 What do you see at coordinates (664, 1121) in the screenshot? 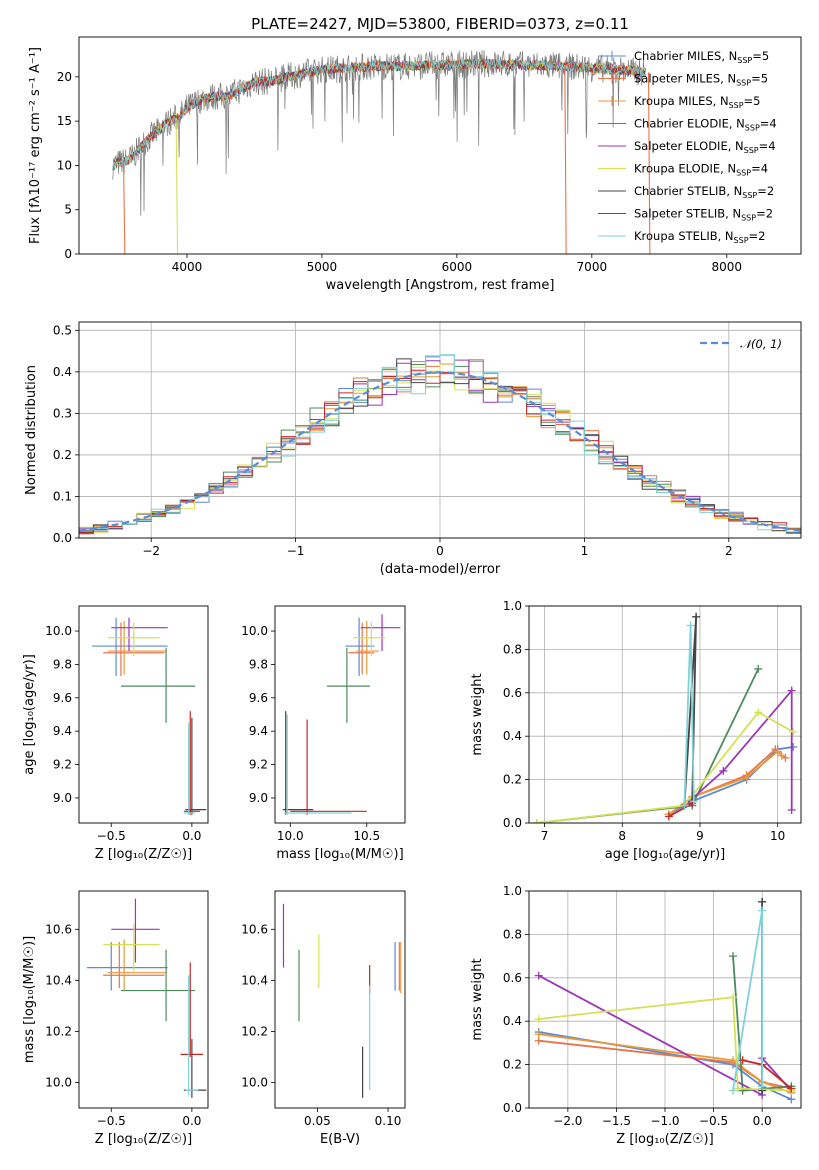
I see `x-tick-label: −1.0` at bounding box center [664, 1121].